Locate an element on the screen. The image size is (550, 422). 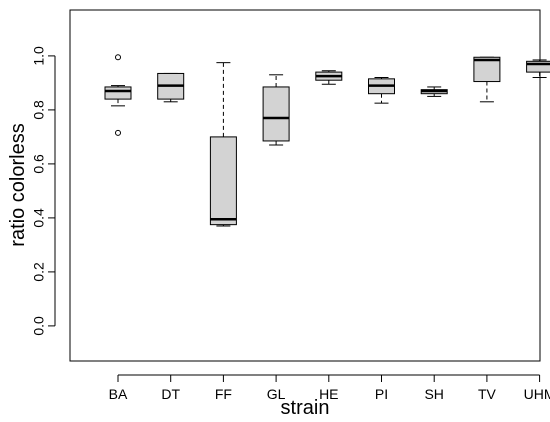
y-axis: 0.0 0.2 0.4 0.6 0.8 1.0 is located at coordinates (43, 191).